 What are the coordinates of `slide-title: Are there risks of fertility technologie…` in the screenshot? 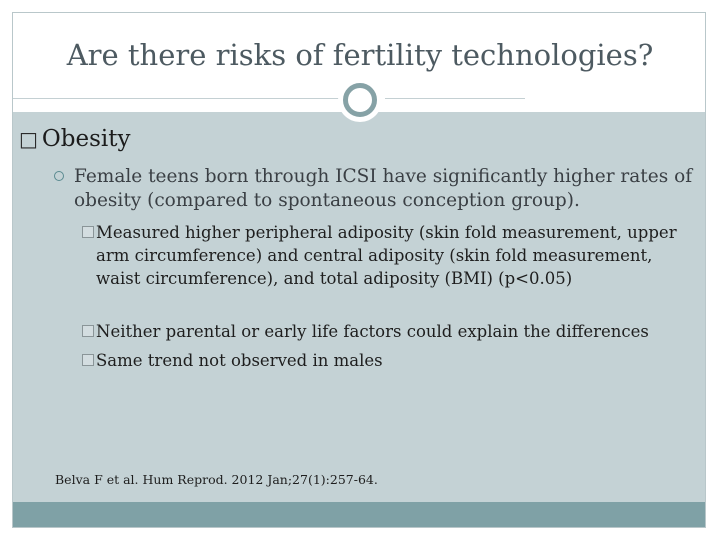 It's located at (360, 55).